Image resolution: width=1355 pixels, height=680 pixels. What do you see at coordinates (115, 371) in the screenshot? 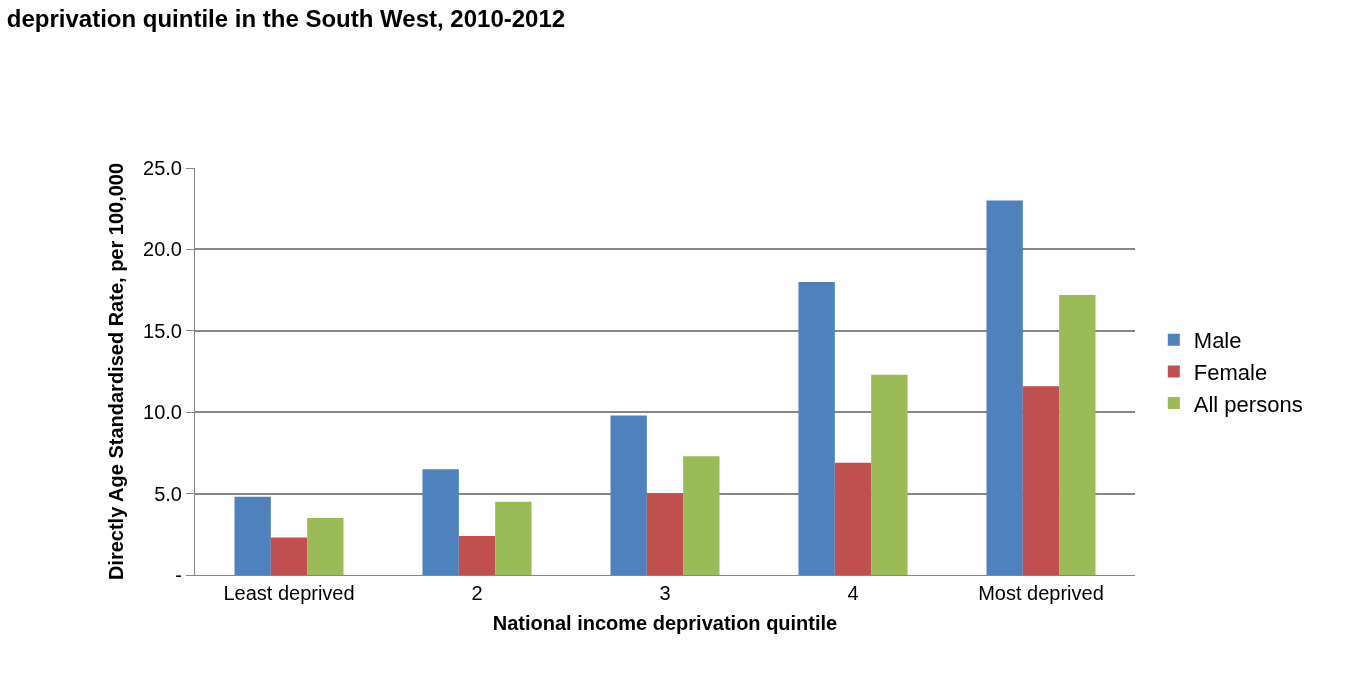
I see `y-axis-title: Directly Age Standardised Rate, per 100,000` at bounding box center [115, 371].